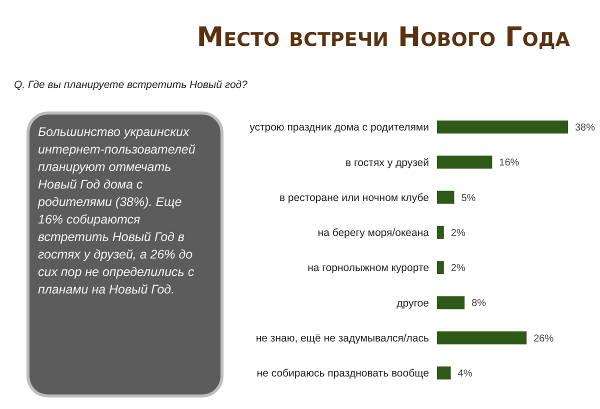  I want to click on y-tick-label: в ресторане или ночном клубе, so click(354, 198).